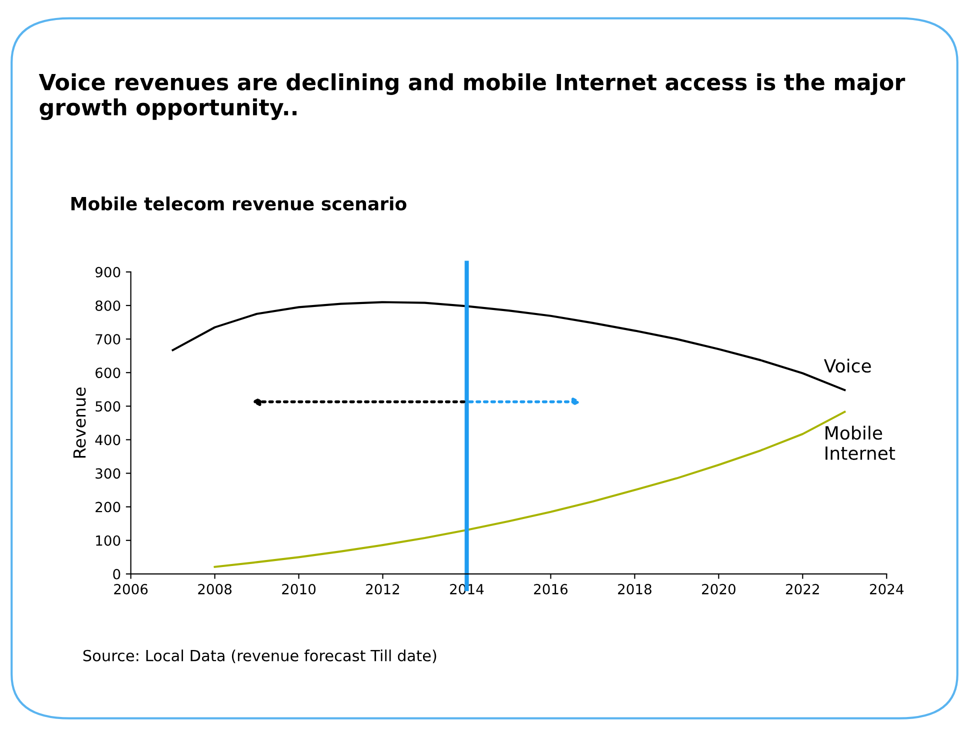 The image size is (969, 733). Describe the element at coordinates (108, 406) in the screenshot. I see `y-tick-label: 500` at that location.